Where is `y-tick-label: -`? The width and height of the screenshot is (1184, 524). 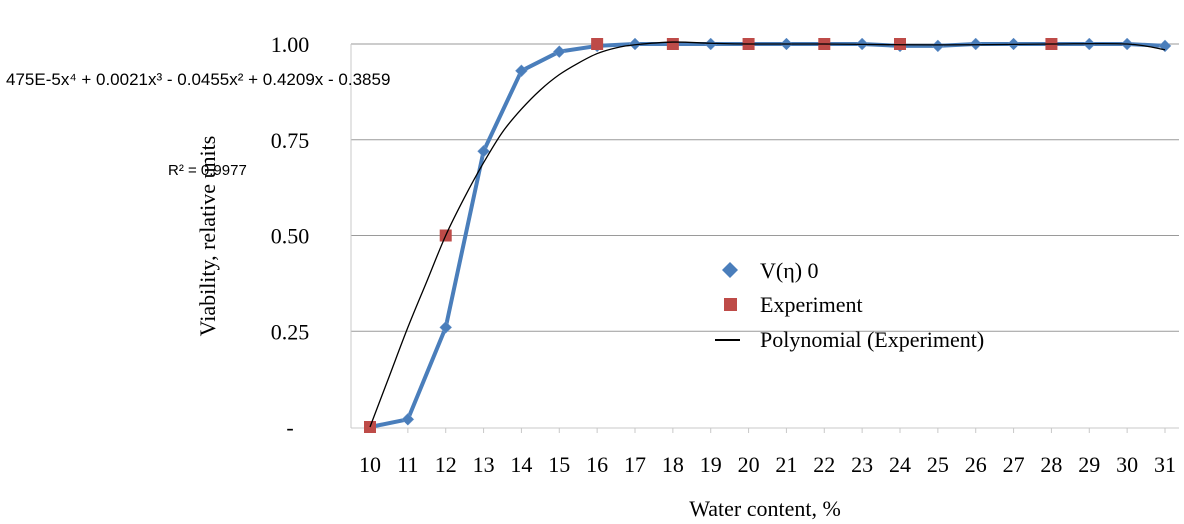
y-tick-label: - is located at coordinates (289, 427).